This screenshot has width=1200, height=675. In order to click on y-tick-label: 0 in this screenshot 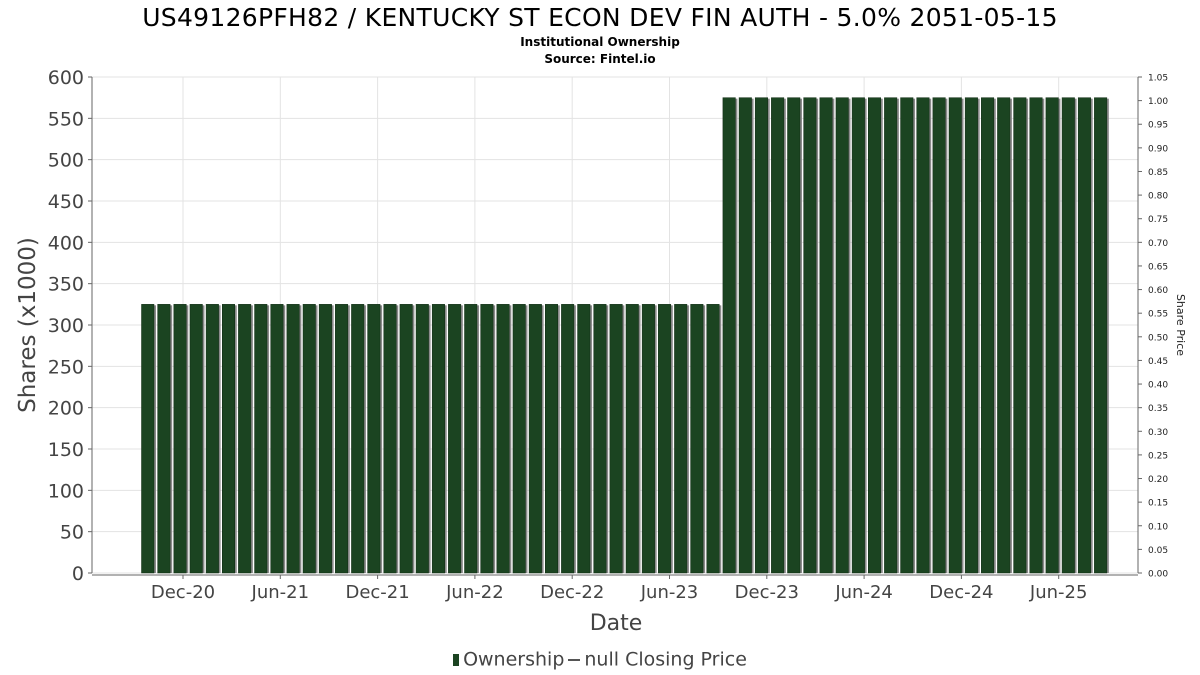, I will do `click(78, 574)`.